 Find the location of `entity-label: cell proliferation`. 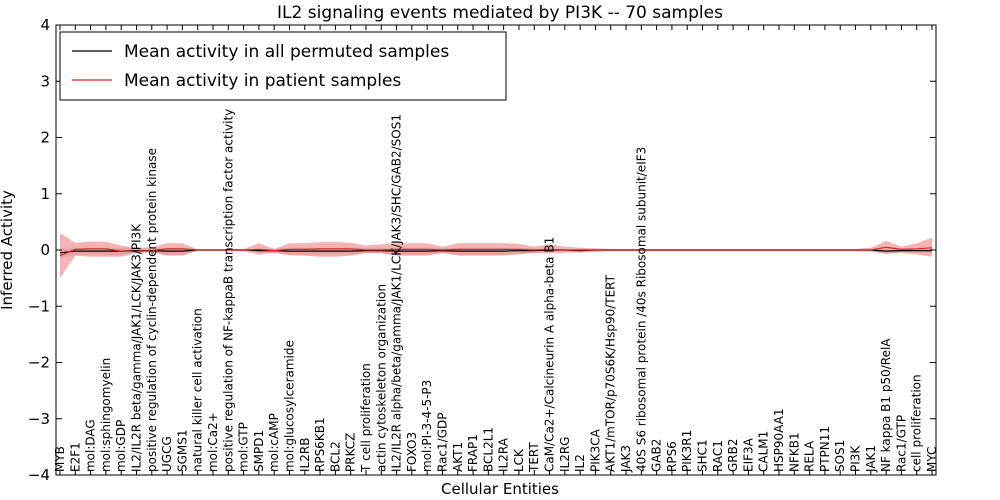

entity-label: cell proliferation is located at coordinates (917, 423).